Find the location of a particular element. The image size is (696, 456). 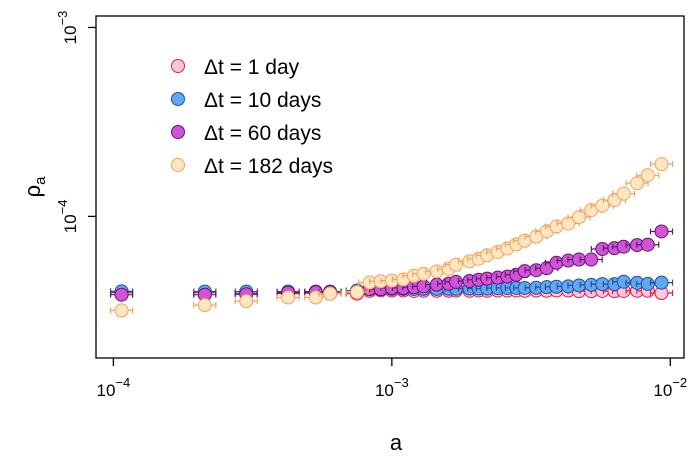

legend-item: Δt = 182 days is located at coordinates (252, 166).